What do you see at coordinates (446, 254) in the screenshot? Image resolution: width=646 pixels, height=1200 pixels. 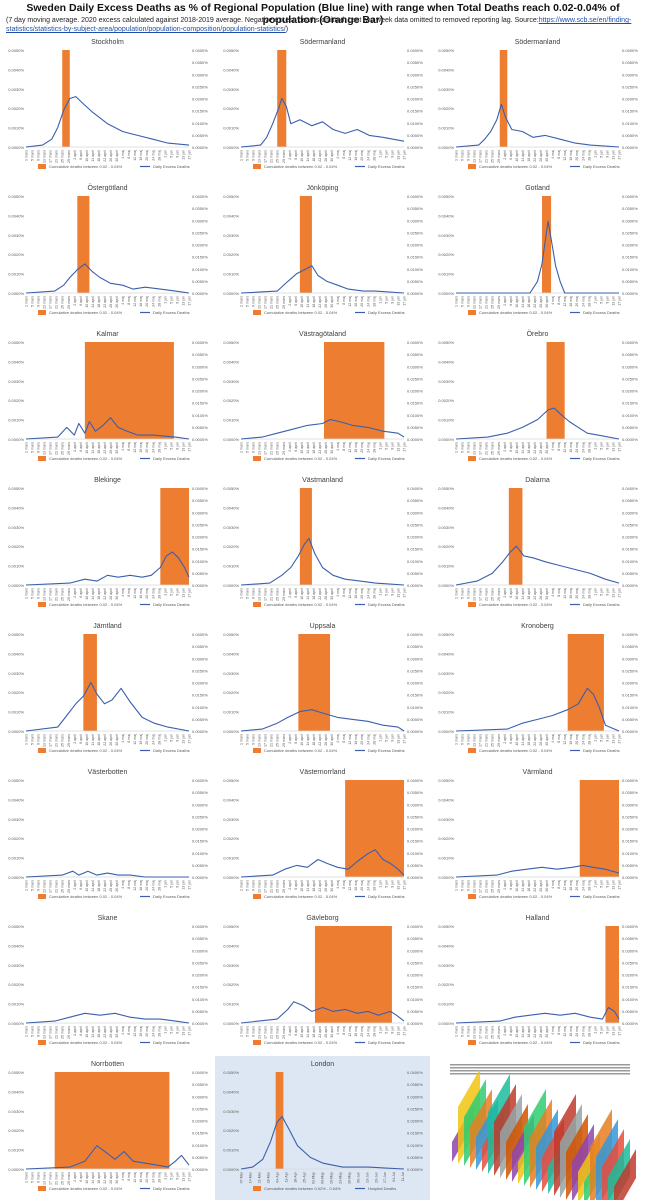 I see `left-y-tick-label: 0.0020%` at bounding box center [446, 254].